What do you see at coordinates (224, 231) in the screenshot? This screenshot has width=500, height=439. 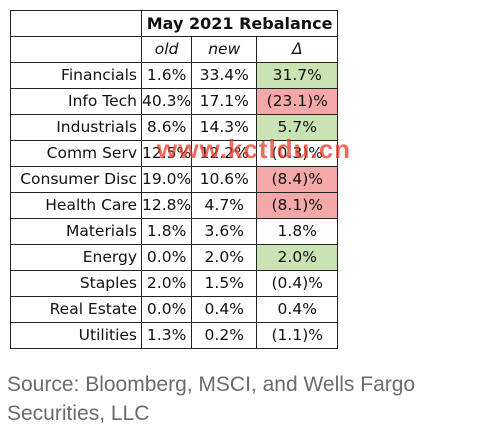 I see `new-weight-cell: 3.6%` at bounding box center [224, 231].